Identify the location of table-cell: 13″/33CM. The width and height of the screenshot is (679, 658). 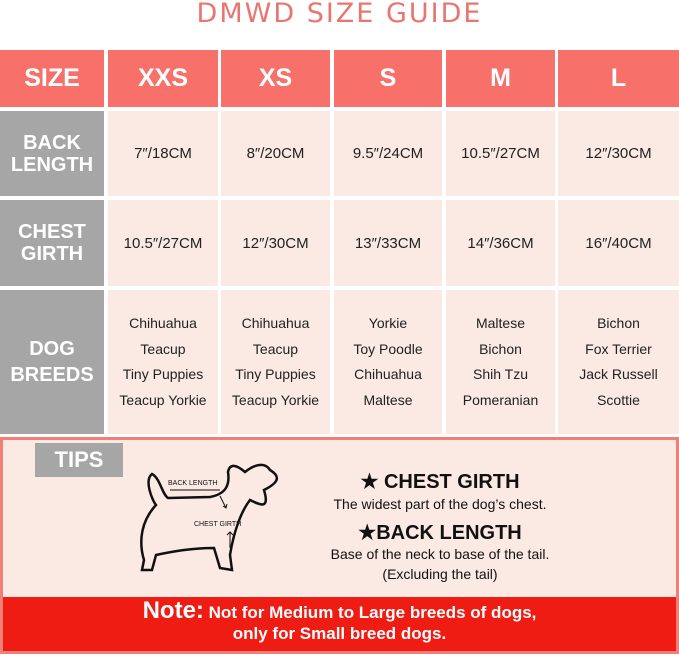
(388, 243).